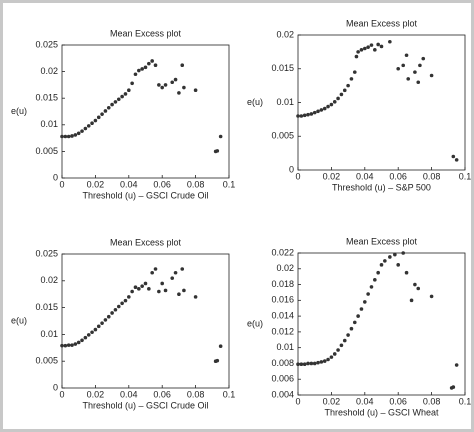 This screenshot has height=432, width=474. What do you see at coordinates (398, 401) in the screenshot?
I see `x-tick-label: 0.06` at bounding box center [398, 401].